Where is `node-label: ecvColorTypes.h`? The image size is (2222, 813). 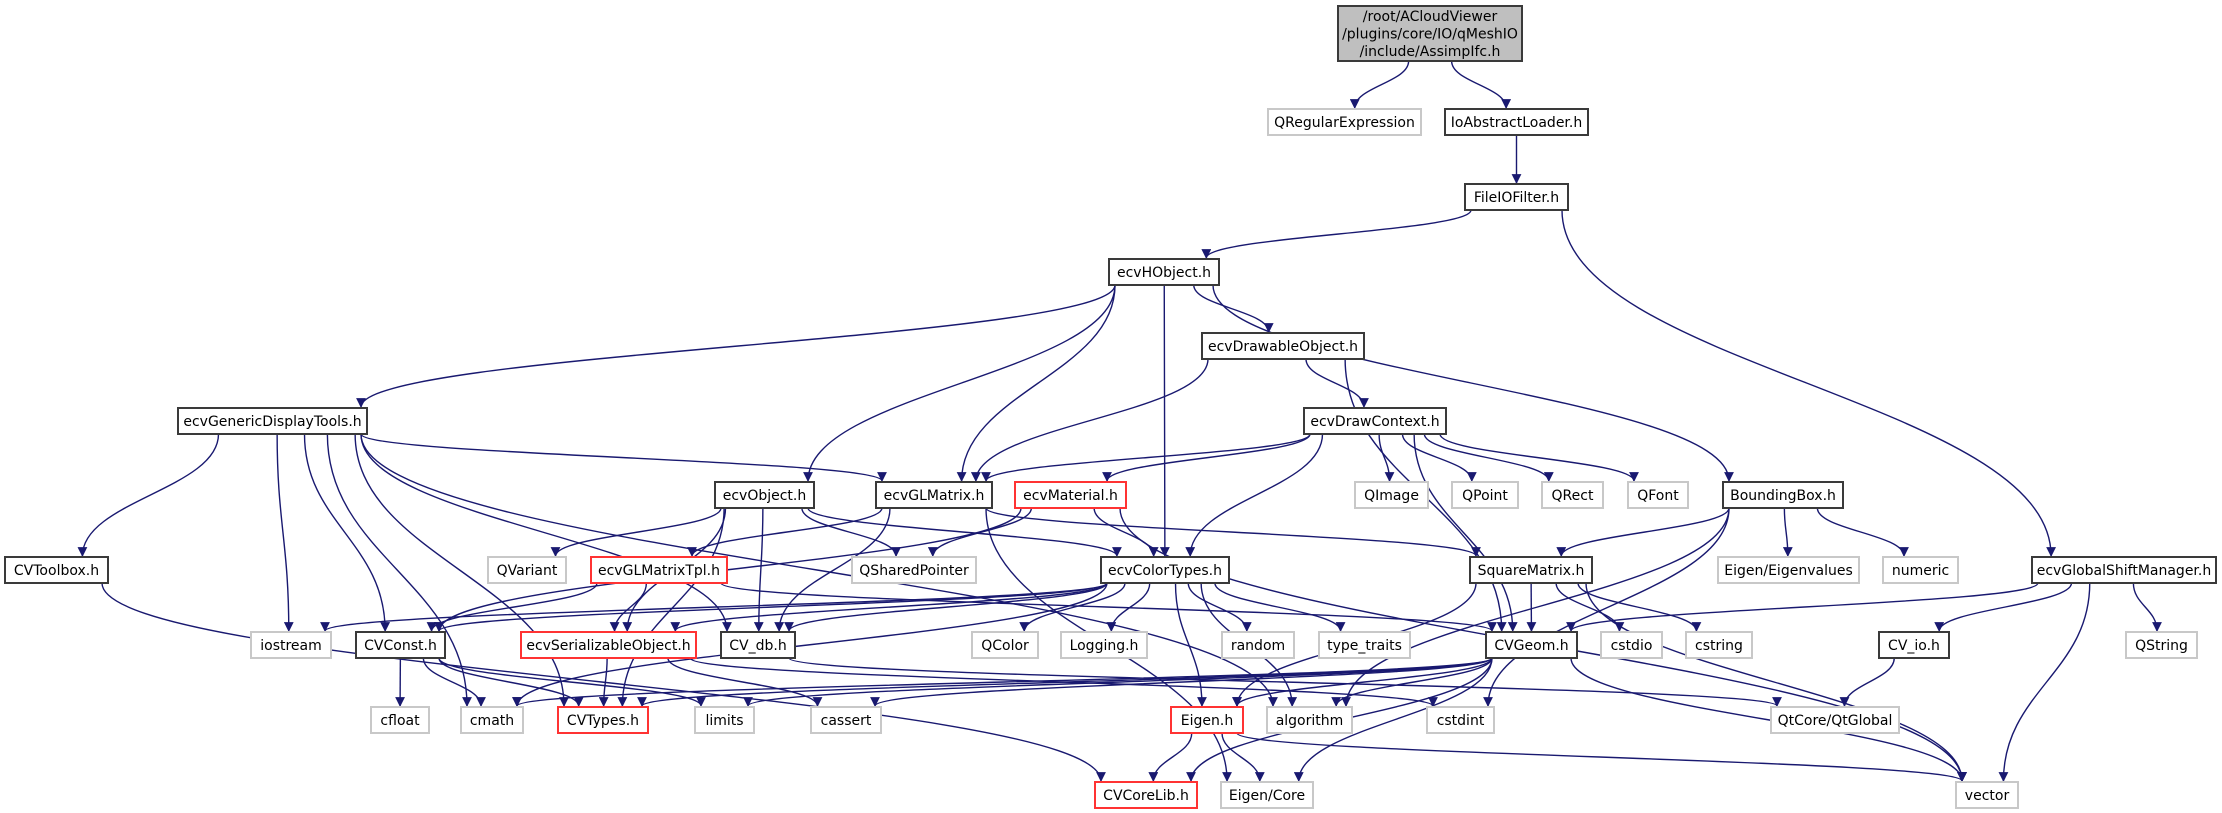
node-label: ecvColorTypes.h is located at coordinates (1165, 571).